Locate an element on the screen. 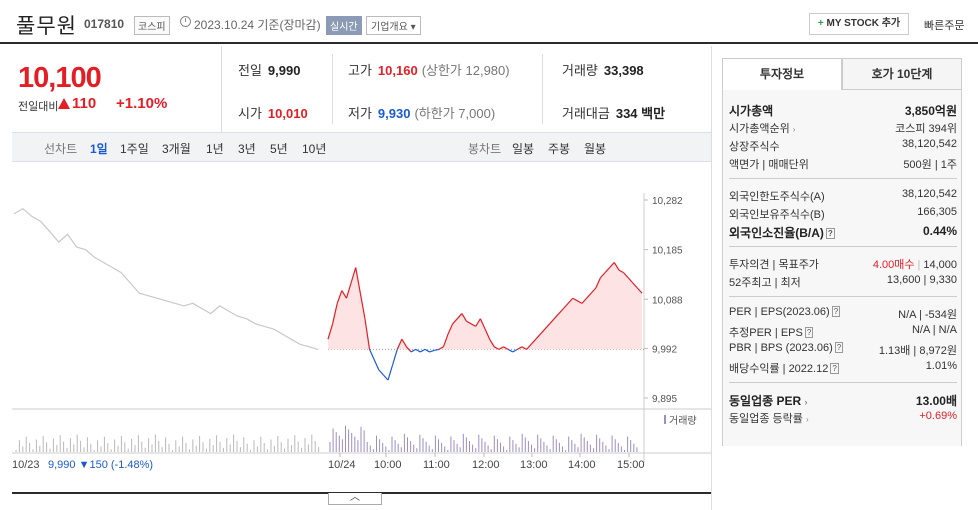  row-label-text: 동일업종 등락률 is located at coordinates (766, 419).